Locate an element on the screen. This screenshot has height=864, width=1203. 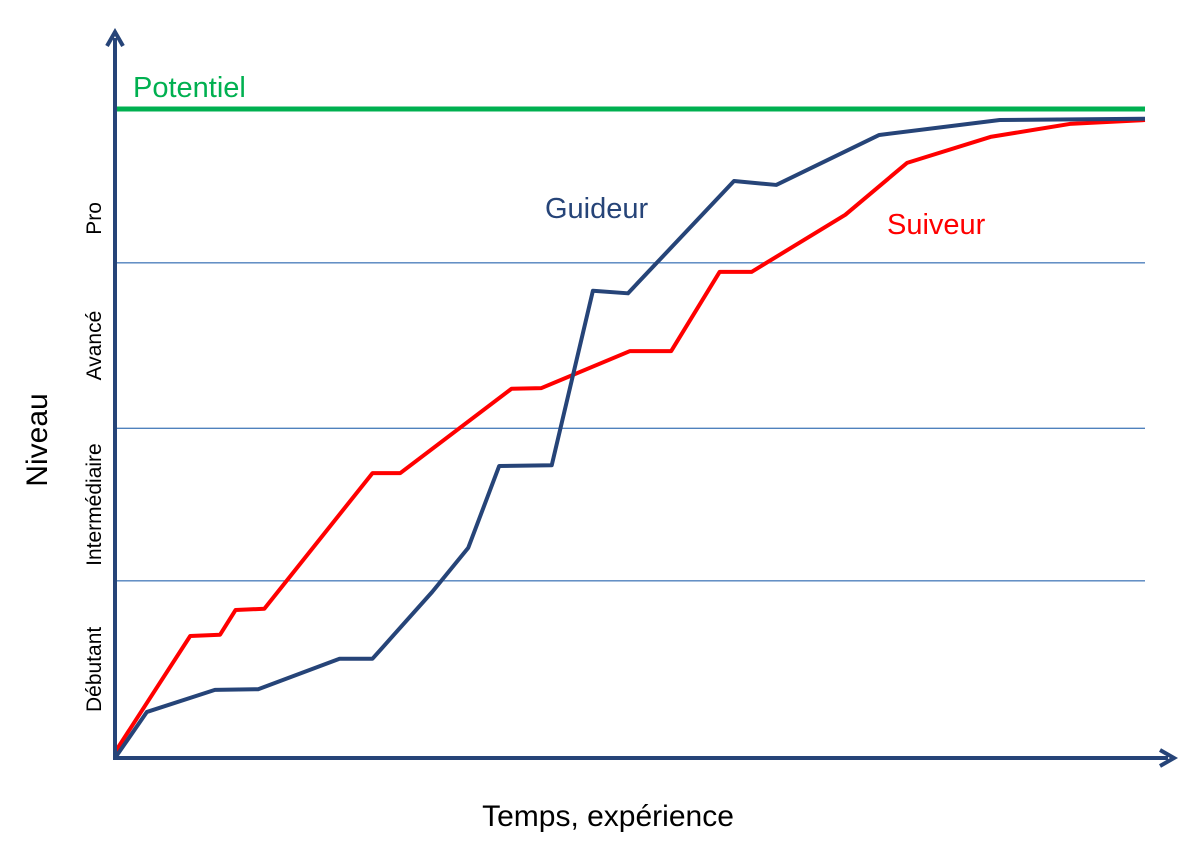
potential-label: Potentiel is located at coordinates (189, 88).